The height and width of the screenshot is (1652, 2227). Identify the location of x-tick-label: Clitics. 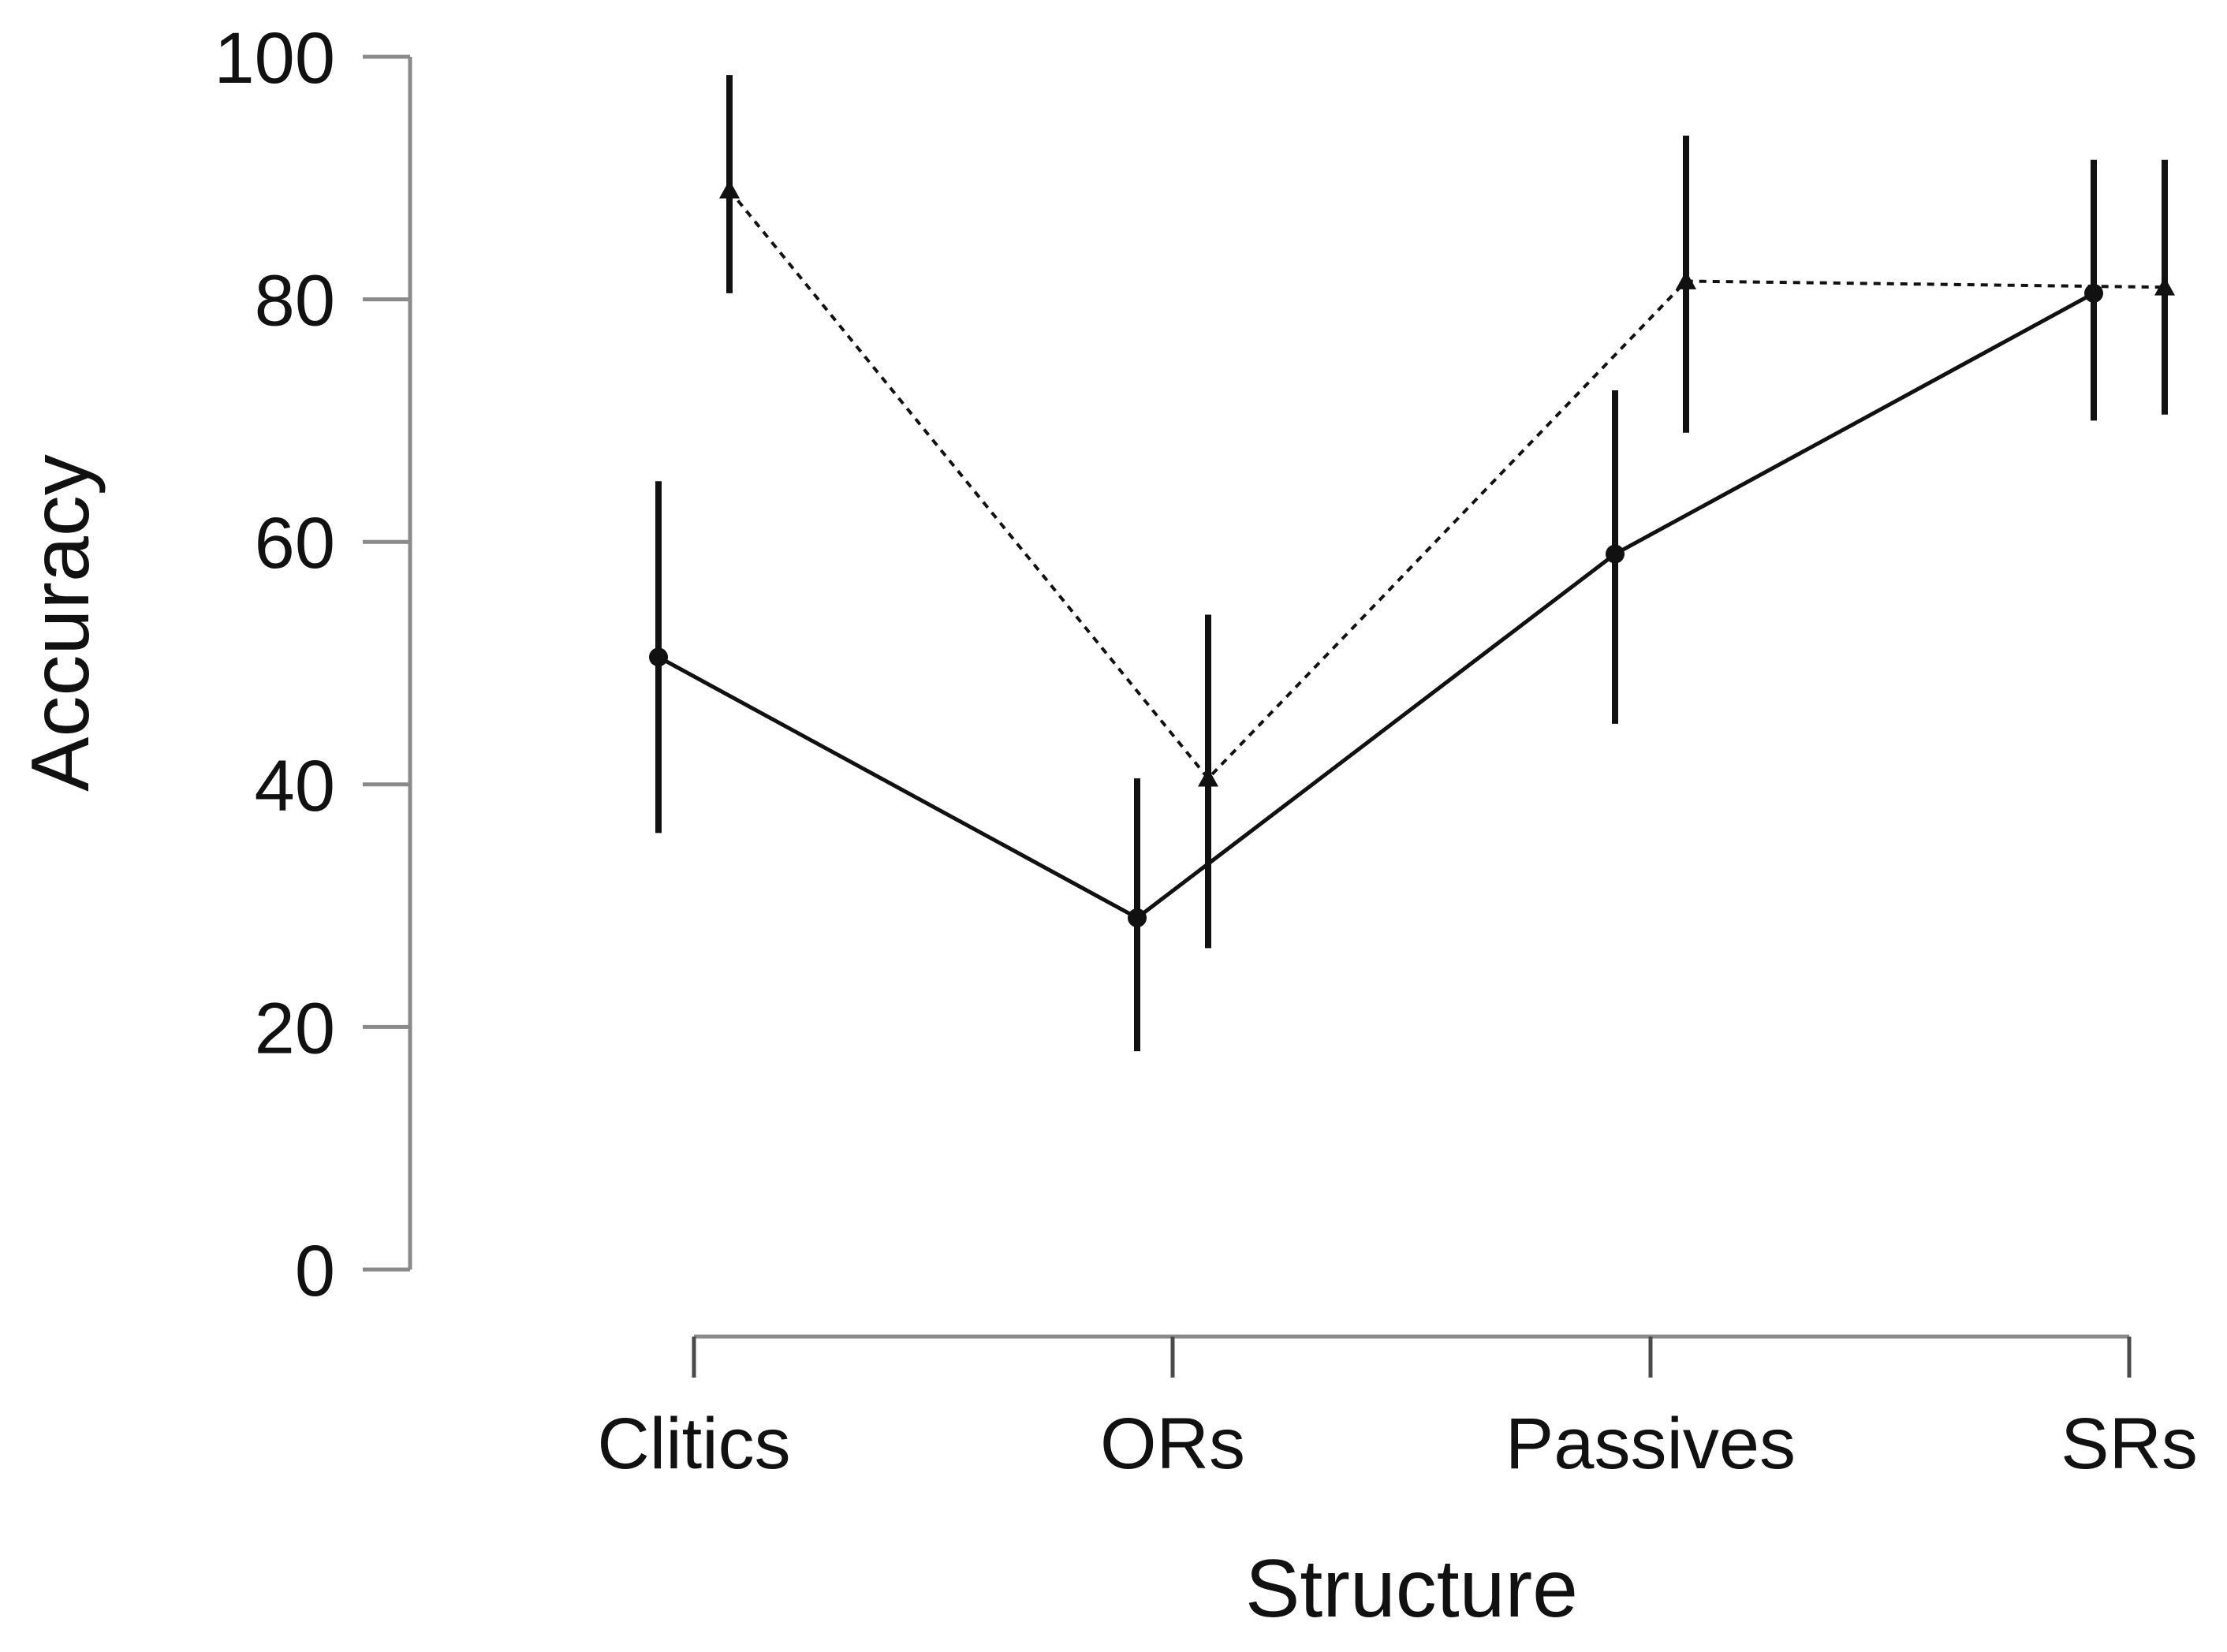
(693, 1444).